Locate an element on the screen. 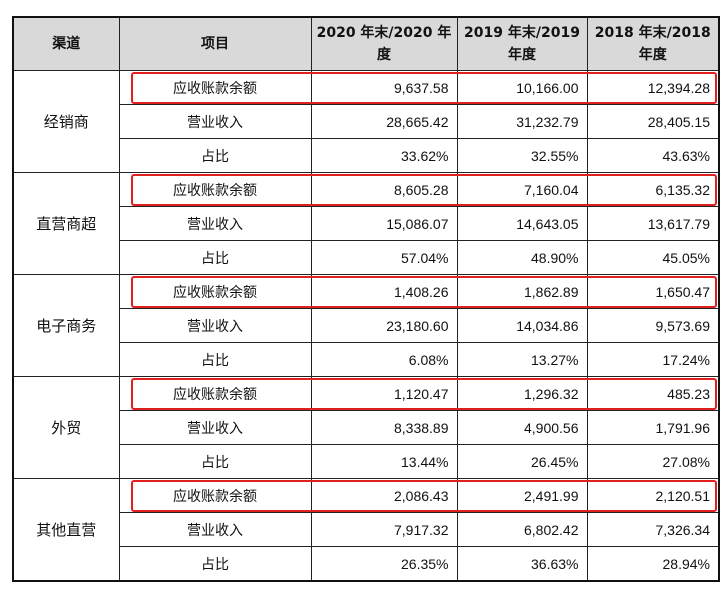 The width and height of the screenshot is (728, 594). value-2019-cell: 14,034.86 is located at coordinates (522, 325).